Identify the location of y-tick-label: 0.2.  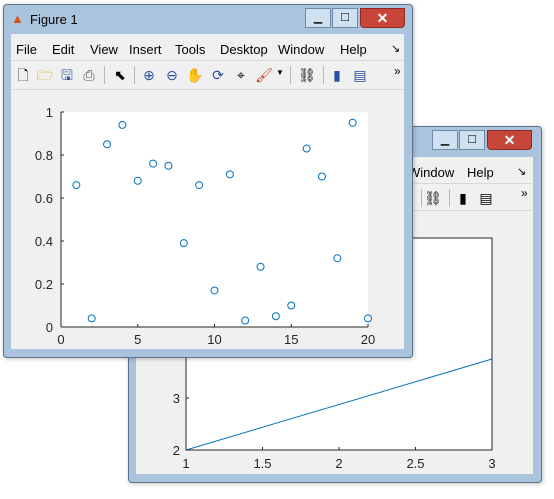
(44, 284).